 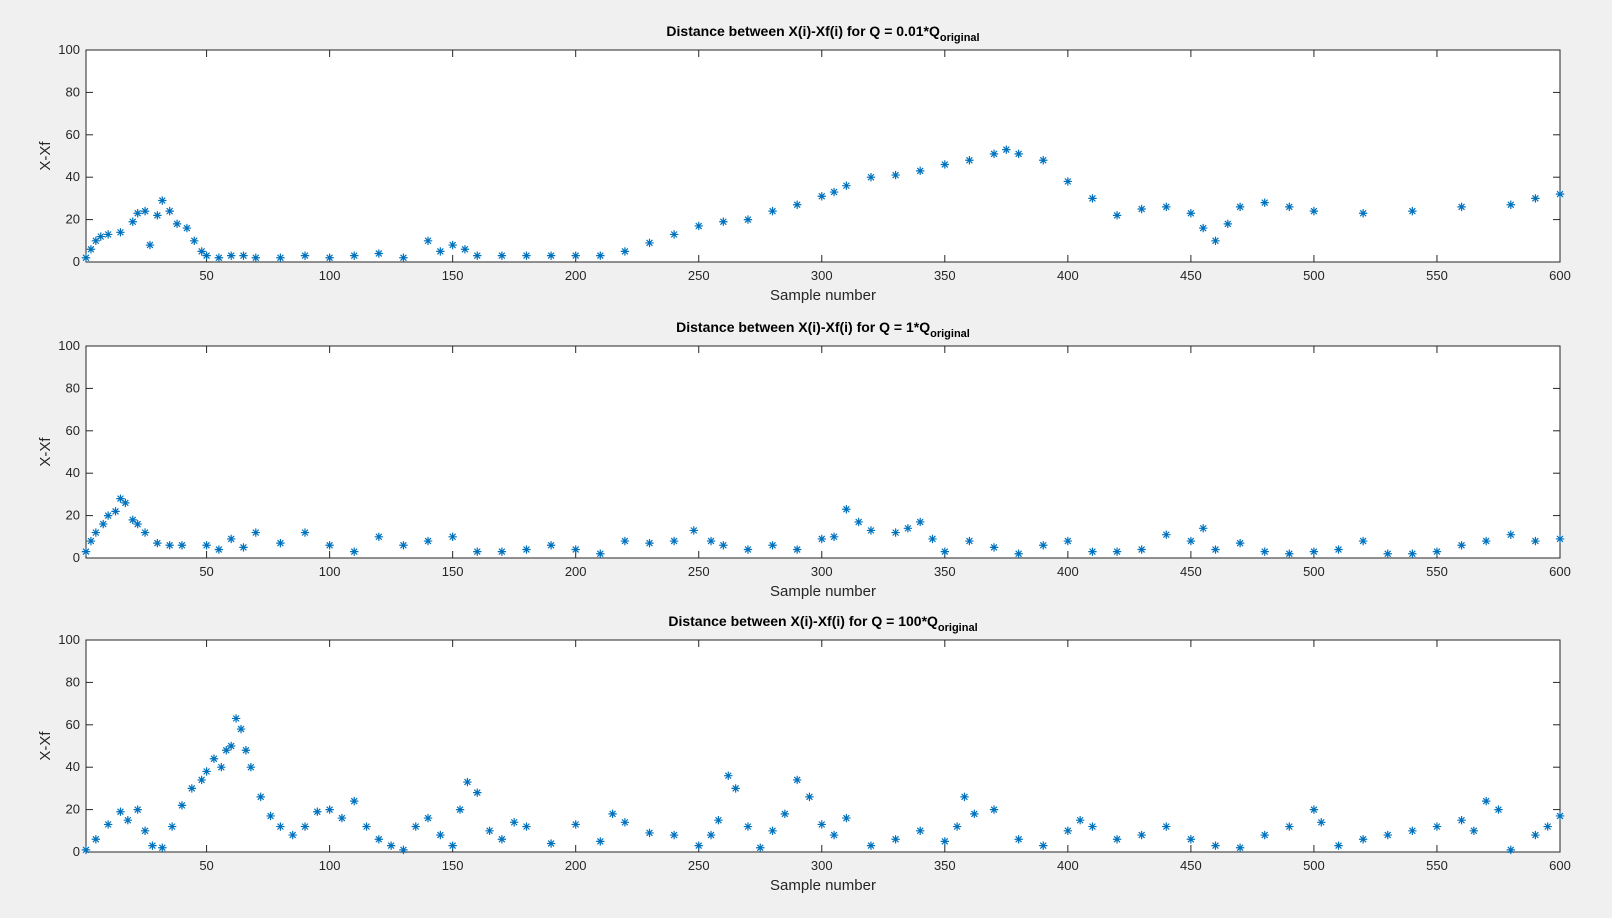 What do you see at coordinates (73, 681) in the screenshot?
I see `y-tick-label: 80` at bounding box center [73, 681].